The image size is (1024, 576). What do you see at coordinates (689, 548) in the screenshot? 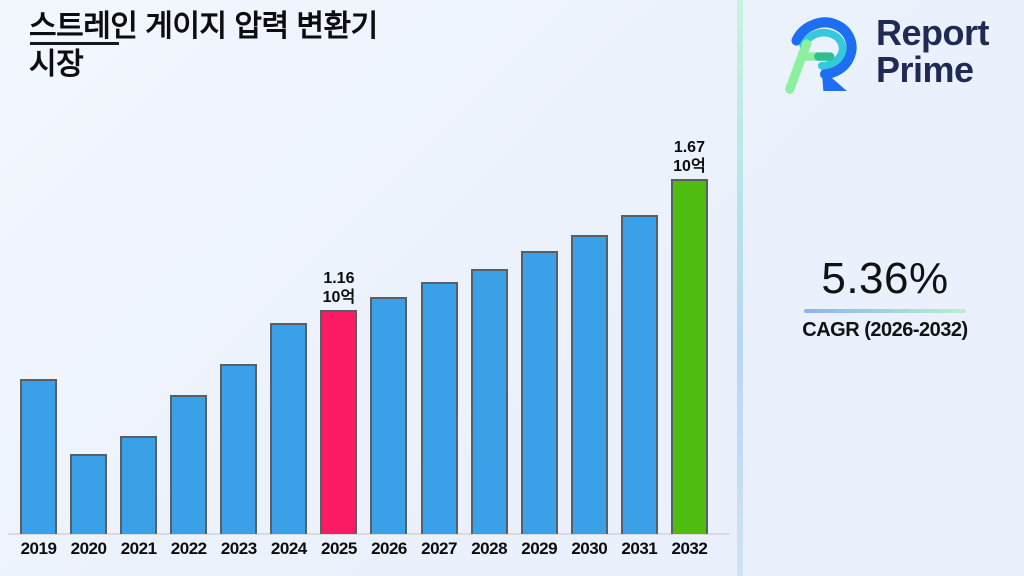
I see `x-axis-label-2032: 2032` at bounding box center [689, 548].